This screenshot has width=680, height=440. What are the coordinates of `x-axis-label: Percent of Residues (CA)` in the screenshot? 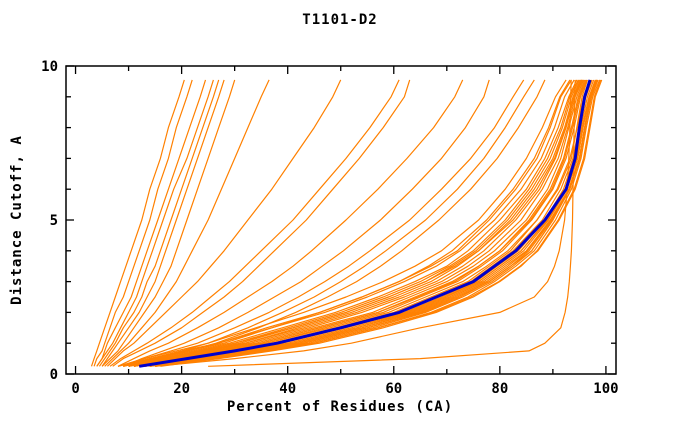 It's located at (340, 407).